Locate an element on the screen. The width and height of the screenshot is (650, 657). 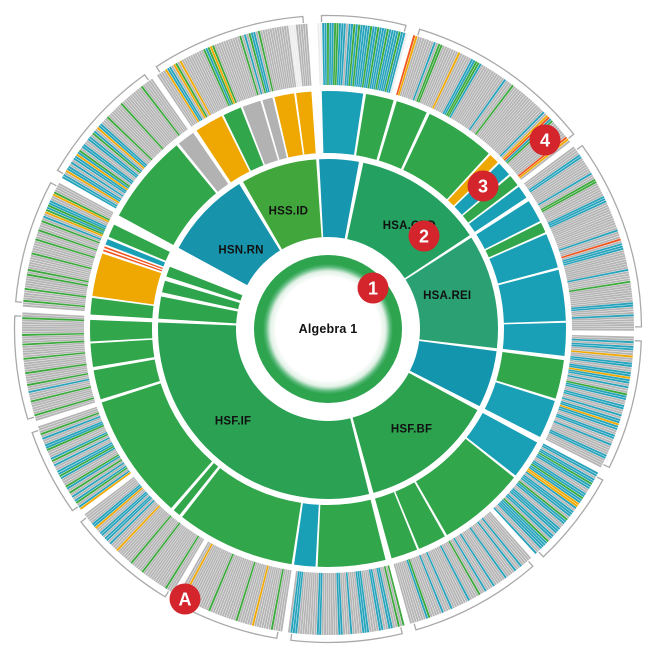
inner-segment is located at coordinates (339, 198).